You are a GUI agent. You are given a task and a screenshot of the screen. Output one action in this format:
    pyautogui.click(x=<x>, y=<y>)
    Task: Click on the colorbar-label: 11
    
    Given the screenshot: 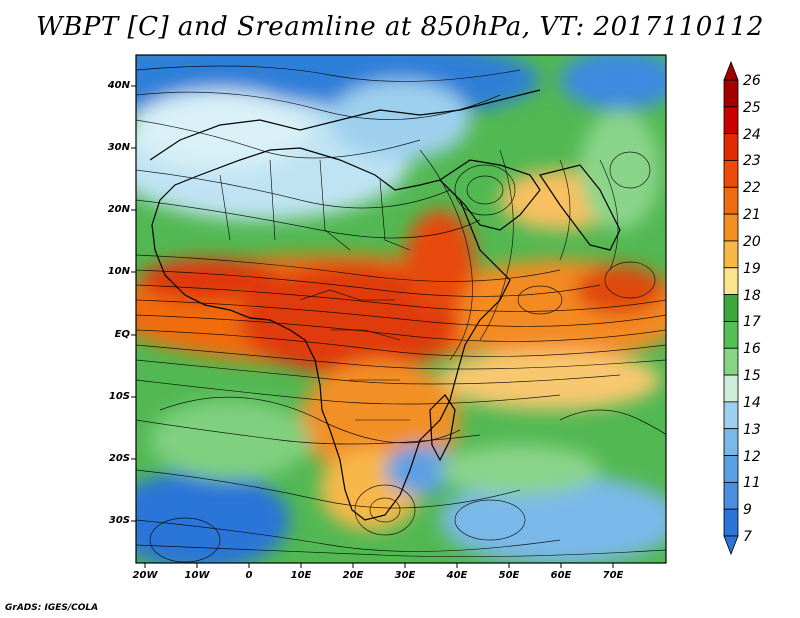 What is the action you would take?
    pyautogui.click(x=752, y=483)
    